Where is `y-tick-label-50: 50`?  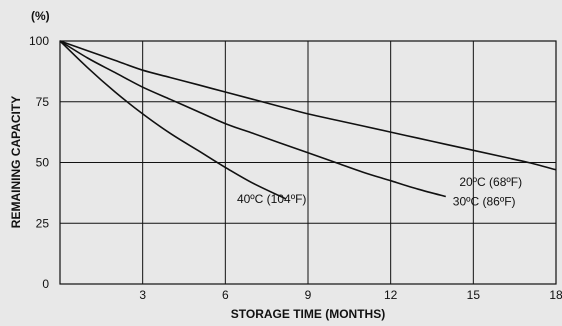
y-tick-label-50: 50 is located at coordinates (43, 163).